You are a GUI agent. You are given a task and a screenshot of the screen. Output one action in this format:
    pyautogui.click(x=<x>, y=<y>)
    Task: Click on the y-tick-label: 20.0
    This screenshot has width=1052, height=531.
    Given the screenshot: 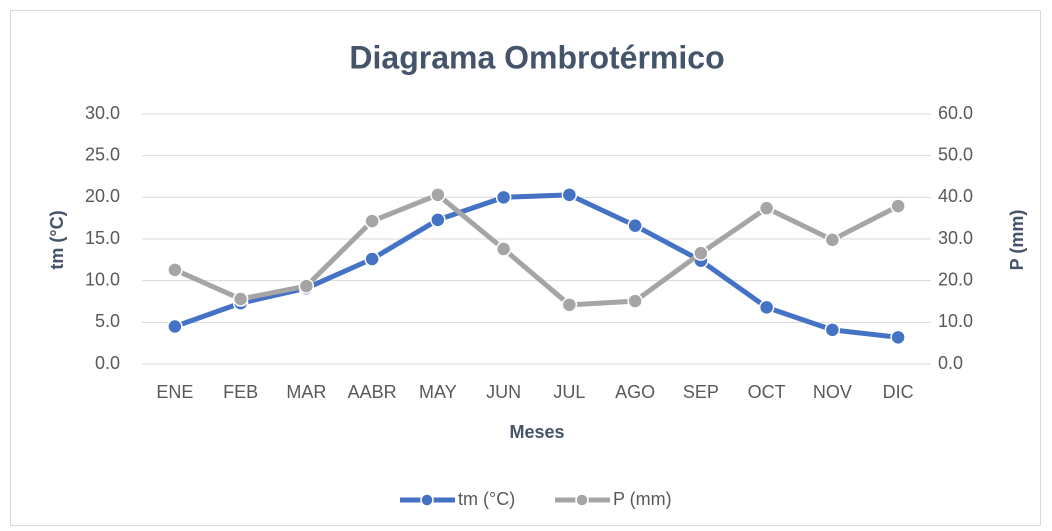 What is the action you would take?
    pyautogui.click(x=102, y=196)
    